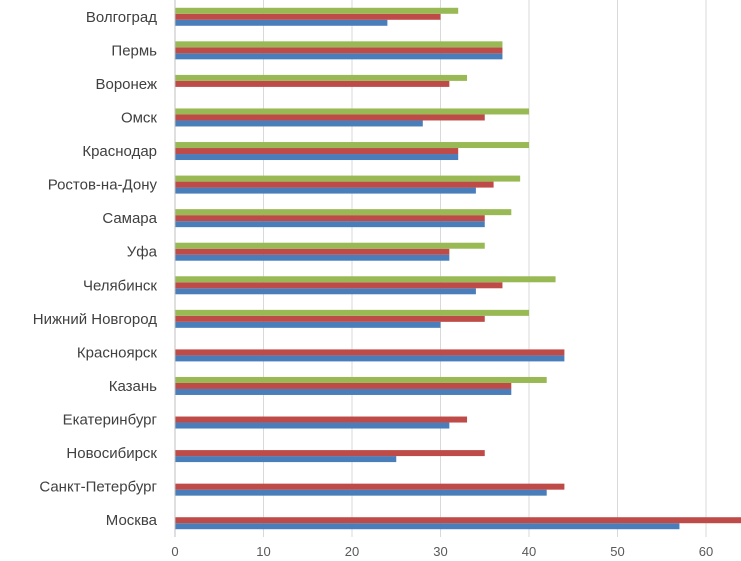 The height and width of the screenshot is (561, 741). What do you see at coordinates (121, 17) in the screenshot?
I see `category-label: Волгоград` at bounding box center [121, 17].